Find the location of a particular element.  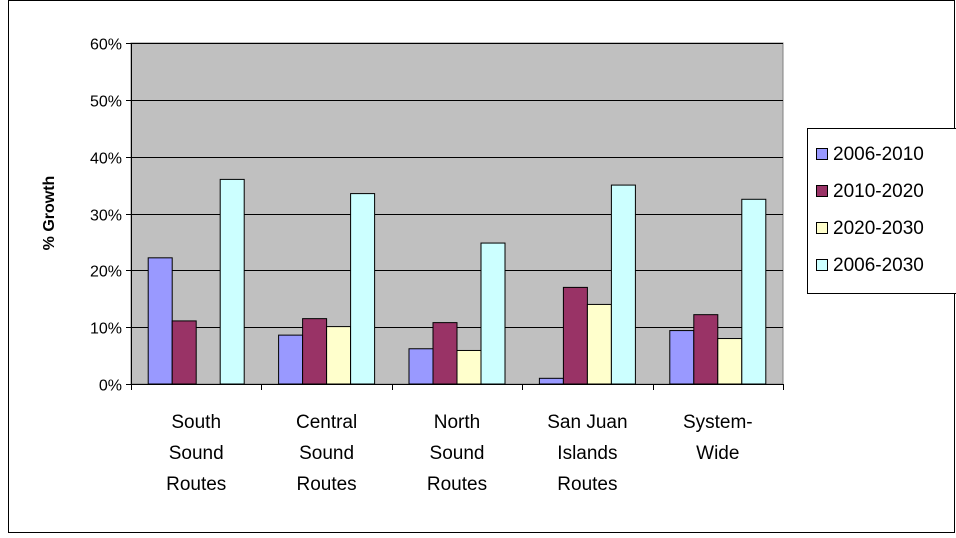

x-tick-label: South is located at coordinates (196, 422).